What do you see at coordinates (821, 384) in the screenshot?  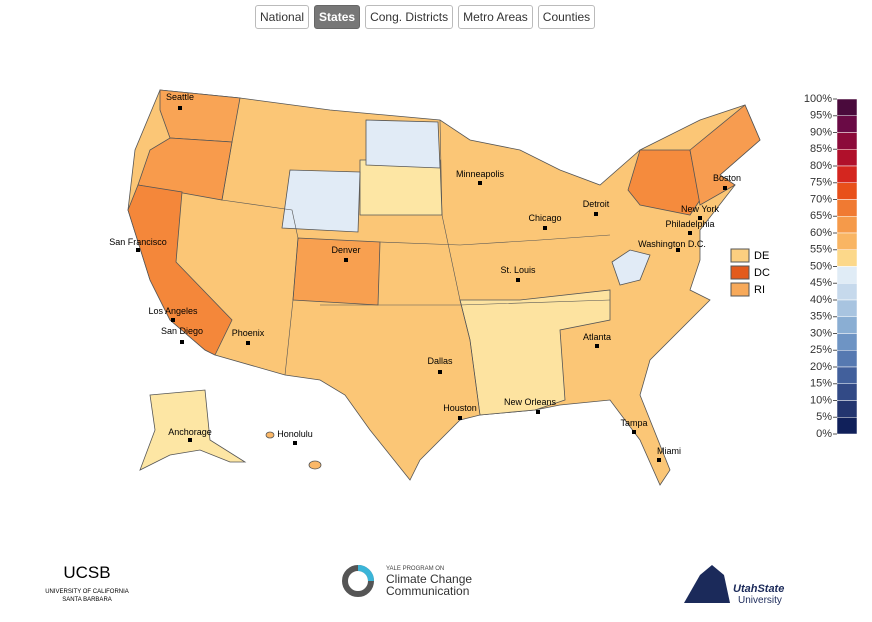 I see `scale-label: 15%` at bounding box center [821, 384].